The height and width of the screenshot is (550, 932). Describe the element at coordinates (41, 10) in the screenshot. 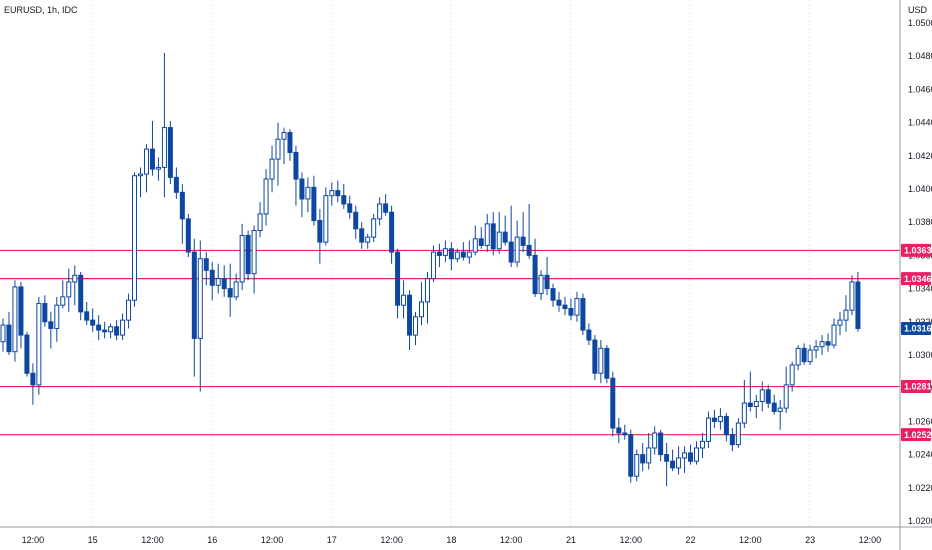

I see `symbol-title: EURUSD, 1h, IDC` at that location.